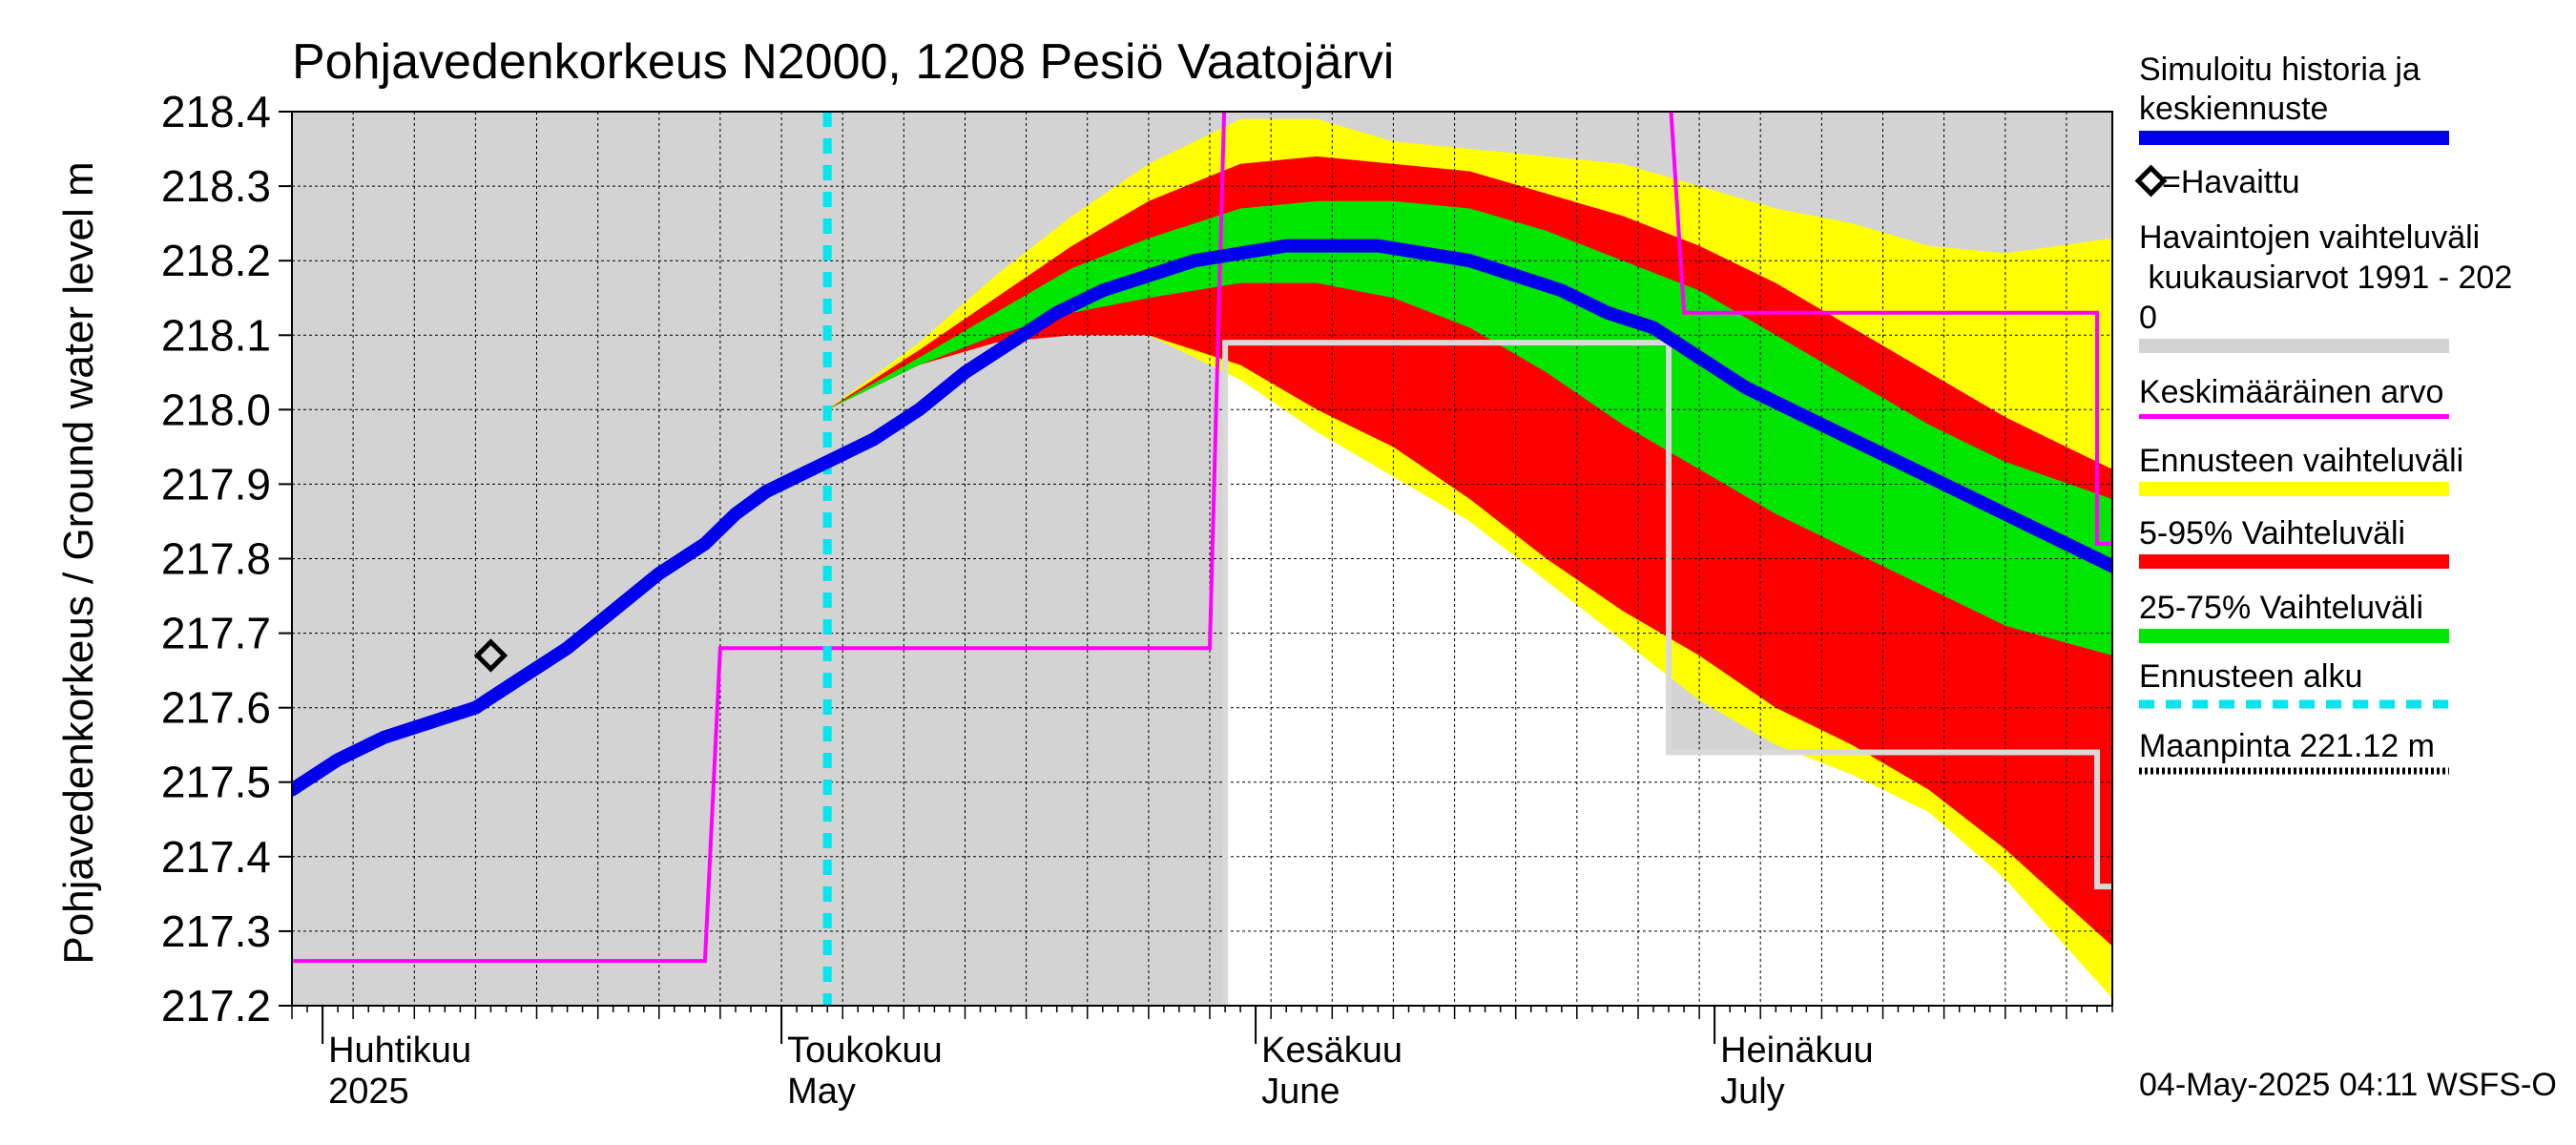  What do you see at coordinates (216, 260) in the screenshot?
I see `y-tick-label: 218.2` at bounding box center [216, 260].